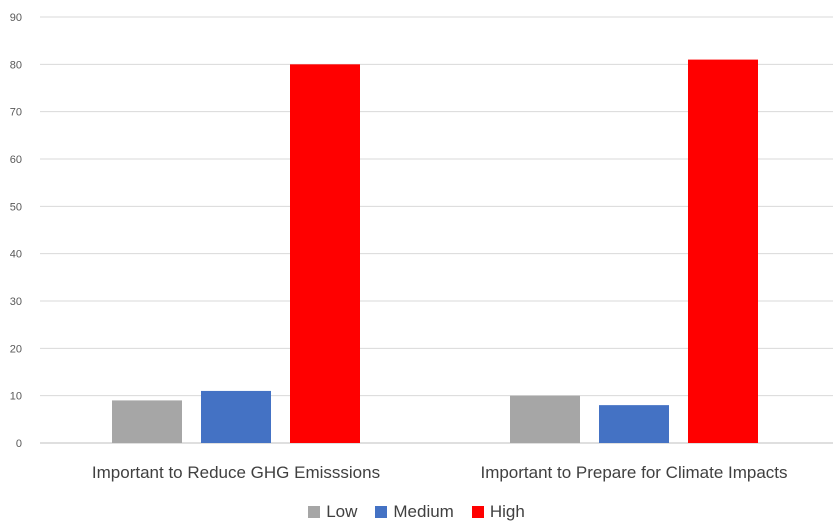 The width and height of the screenshot is (833, 524). I want to click on legend-item-high: High, so click(498, 512).